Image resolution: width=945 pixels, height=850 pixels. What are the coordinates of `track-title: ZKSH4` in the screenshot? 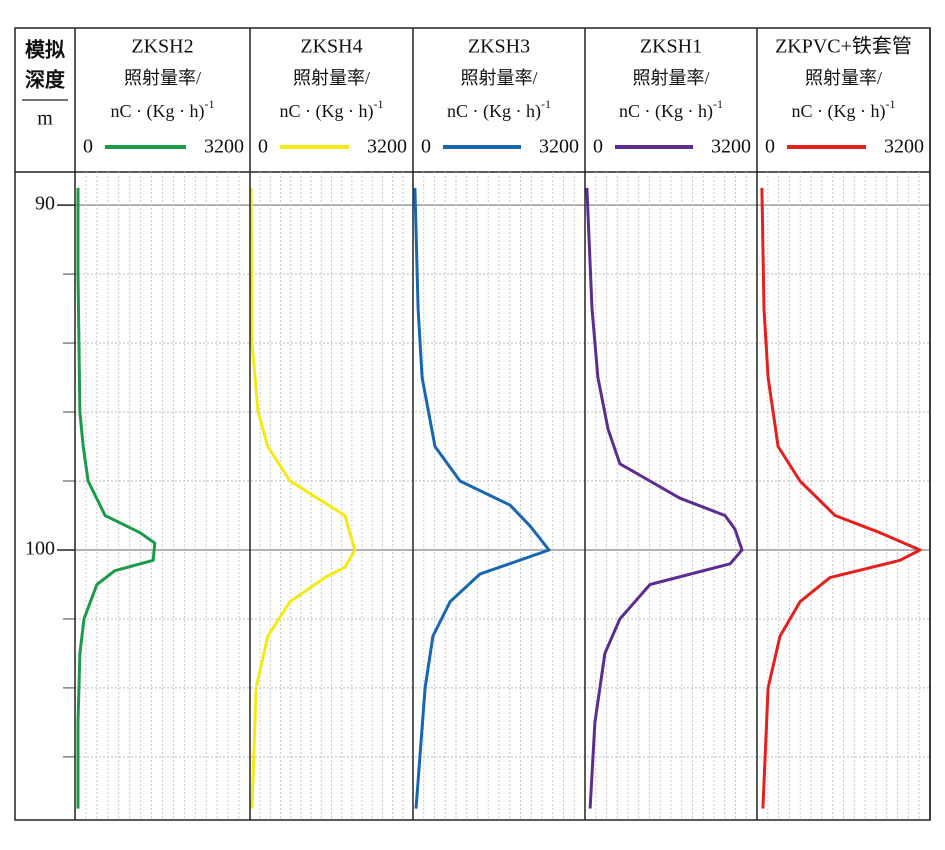 It's located at (331, 47).